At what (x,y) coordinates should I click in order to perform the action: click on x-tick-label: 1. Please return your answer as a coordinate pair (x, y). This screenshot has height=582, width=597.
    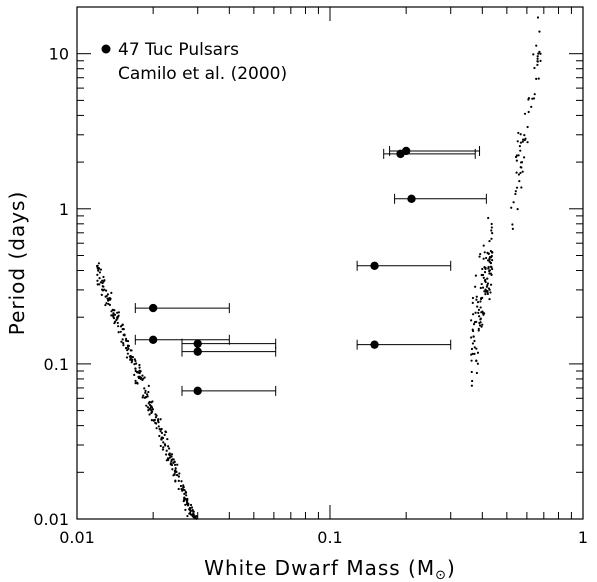
    Looking at the image, I should click on (583, 537).